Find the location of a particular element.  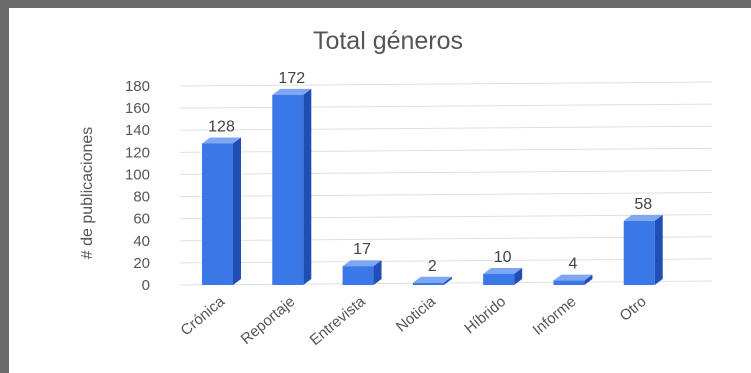

x-category-label: Híbrido is located at coordinates (485, 315).